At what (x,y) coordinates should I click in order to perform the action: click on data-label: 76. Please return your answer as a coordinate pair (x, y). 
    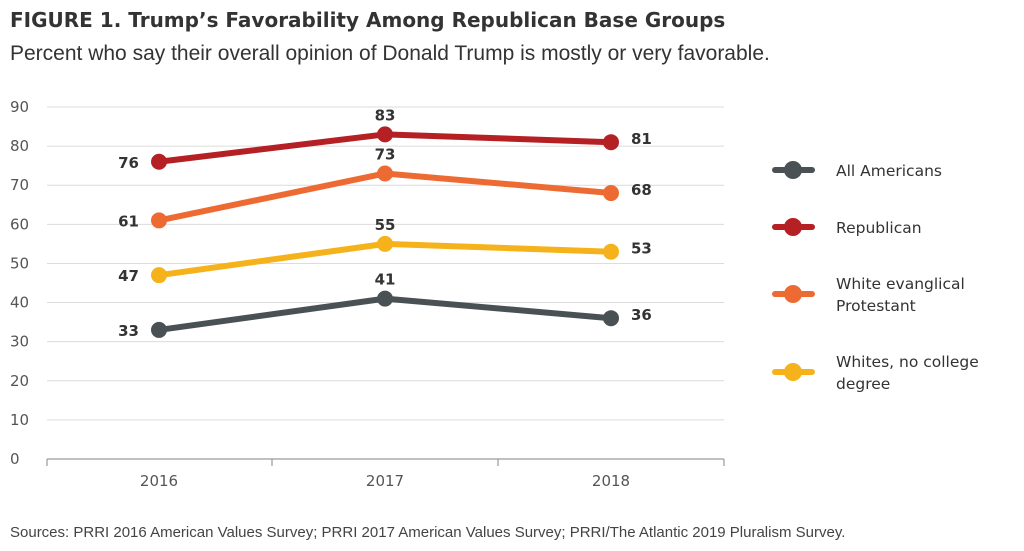
    Looking at the image, I should click on (128, 163).